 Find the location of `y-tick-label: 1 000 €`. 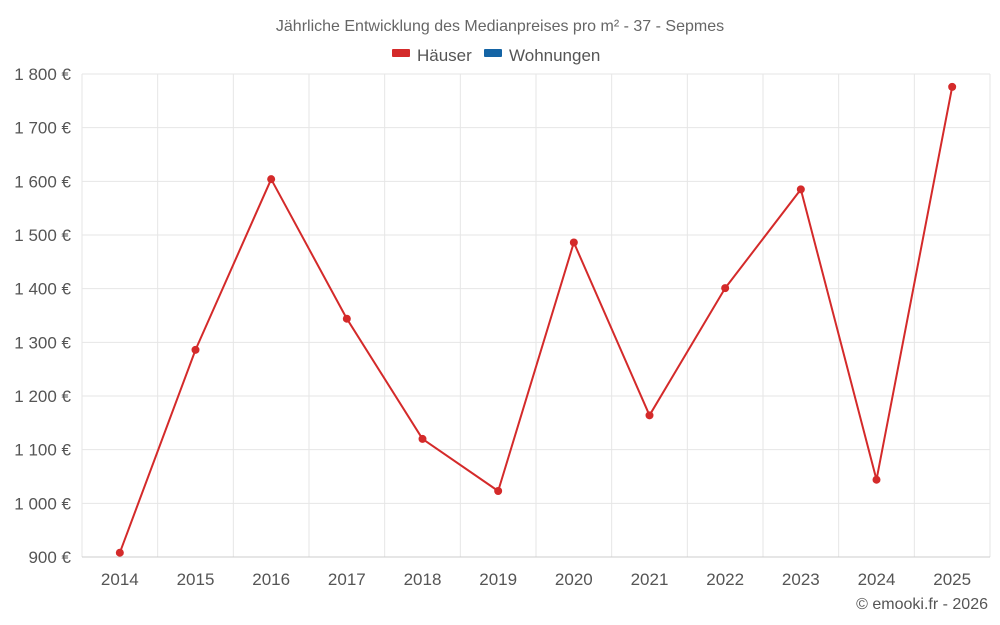

y-tick-label: 1 000 € is located at coordinates (42, 503).